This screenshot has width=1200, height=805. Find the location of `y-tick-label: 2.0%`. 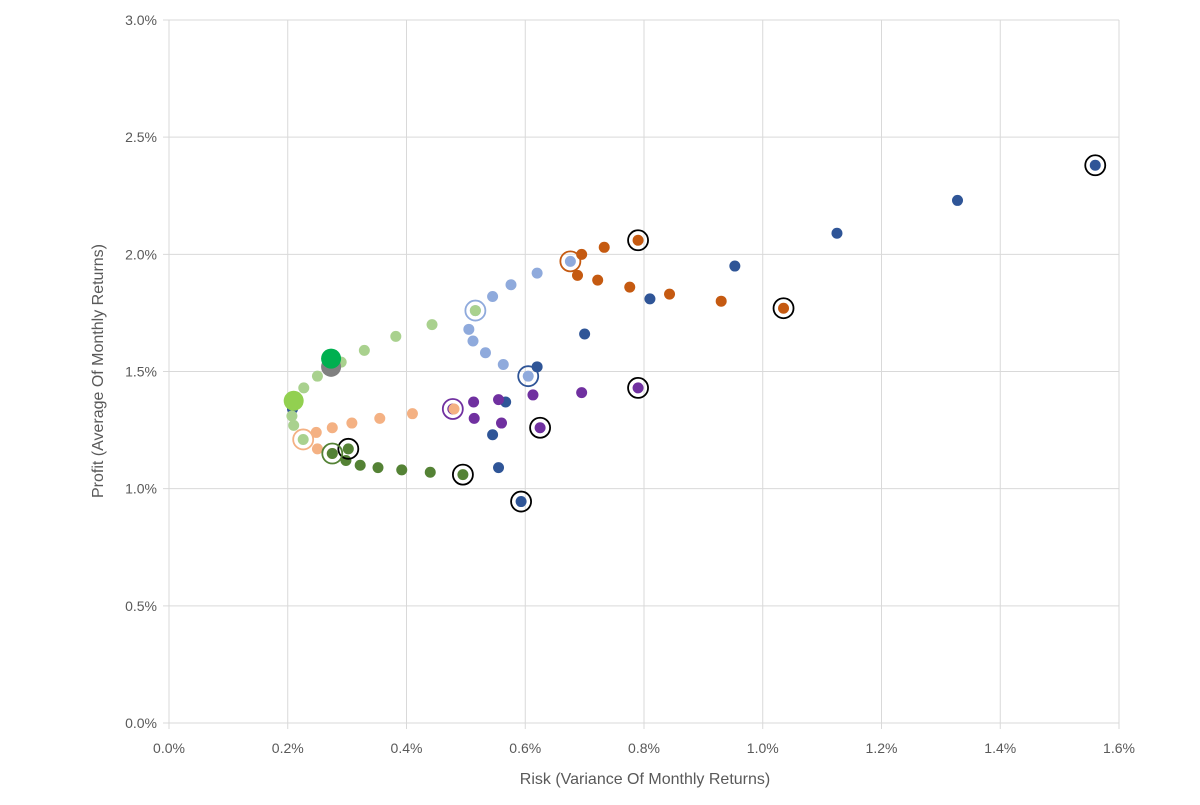

y-tick-label: 2.0% is located at coordinates (141, 254).